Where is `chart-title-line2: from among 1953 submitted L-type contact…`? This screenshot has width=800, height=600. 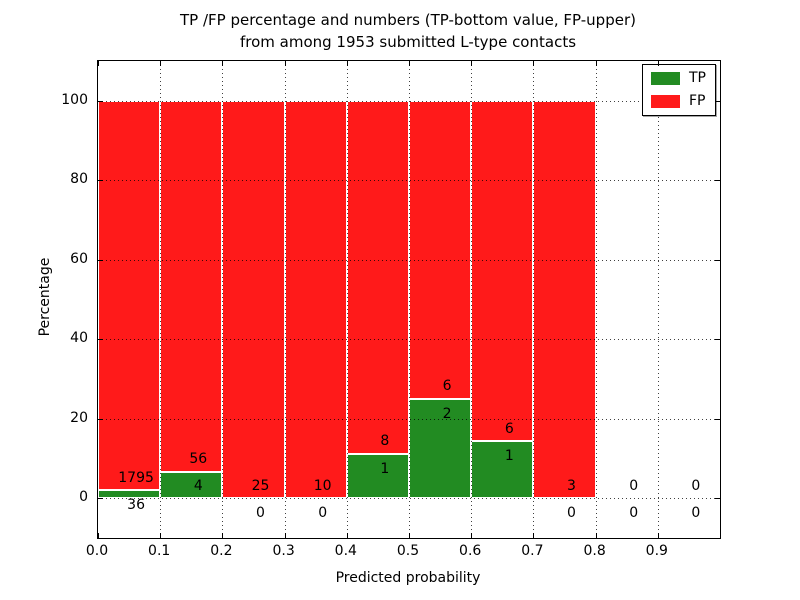 chart-title-line2: from among 1953 submitted L-type contact… is located at coordinates (408, 42).